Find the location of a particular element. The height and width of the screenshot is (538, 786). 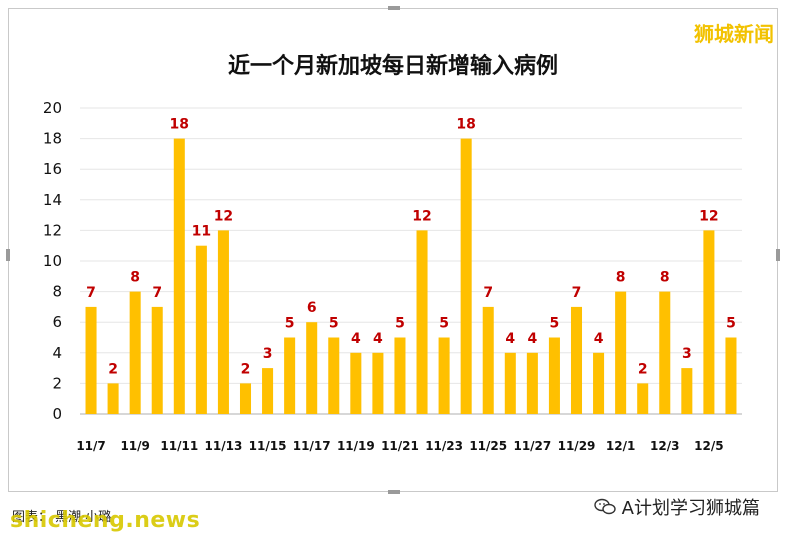

wechat-account: A计划学习狮城篇 is located at coordinates (676, 507).